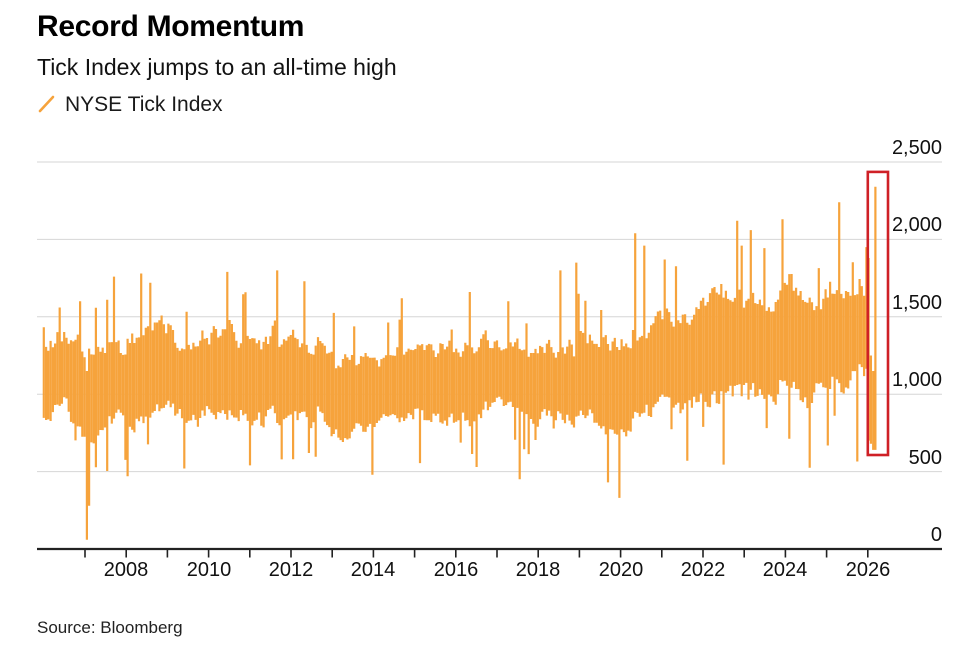  What do you see at coordinates (373, 570) in the screenshot?
I see `x-axis-label: 2014` at bounding box center [373, 570].